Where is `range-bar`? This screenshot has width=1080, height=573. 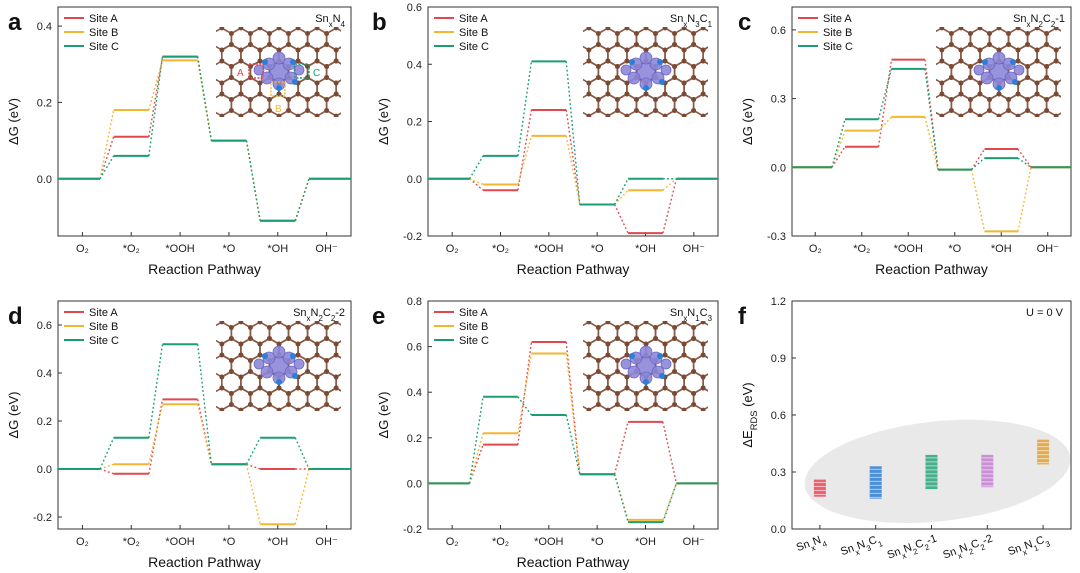
range-bar is located at coordinates (931, 472).